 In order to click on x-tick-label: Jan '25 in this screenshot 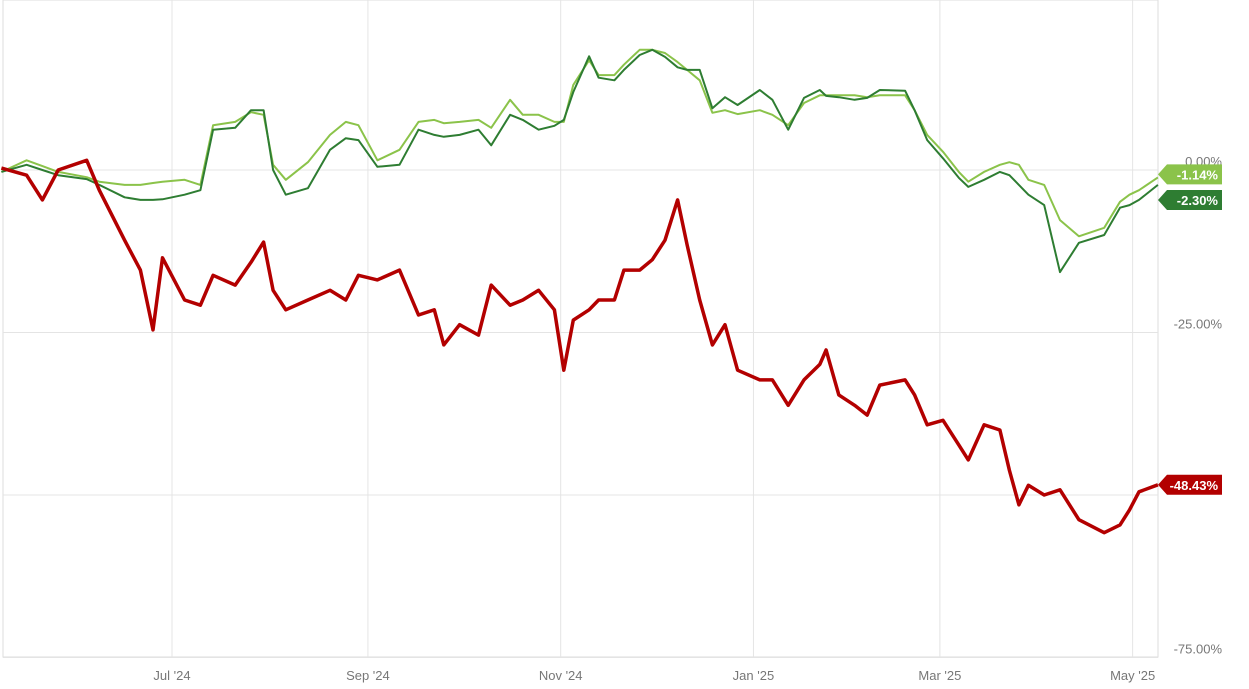, I will do `click(754, 675)`.